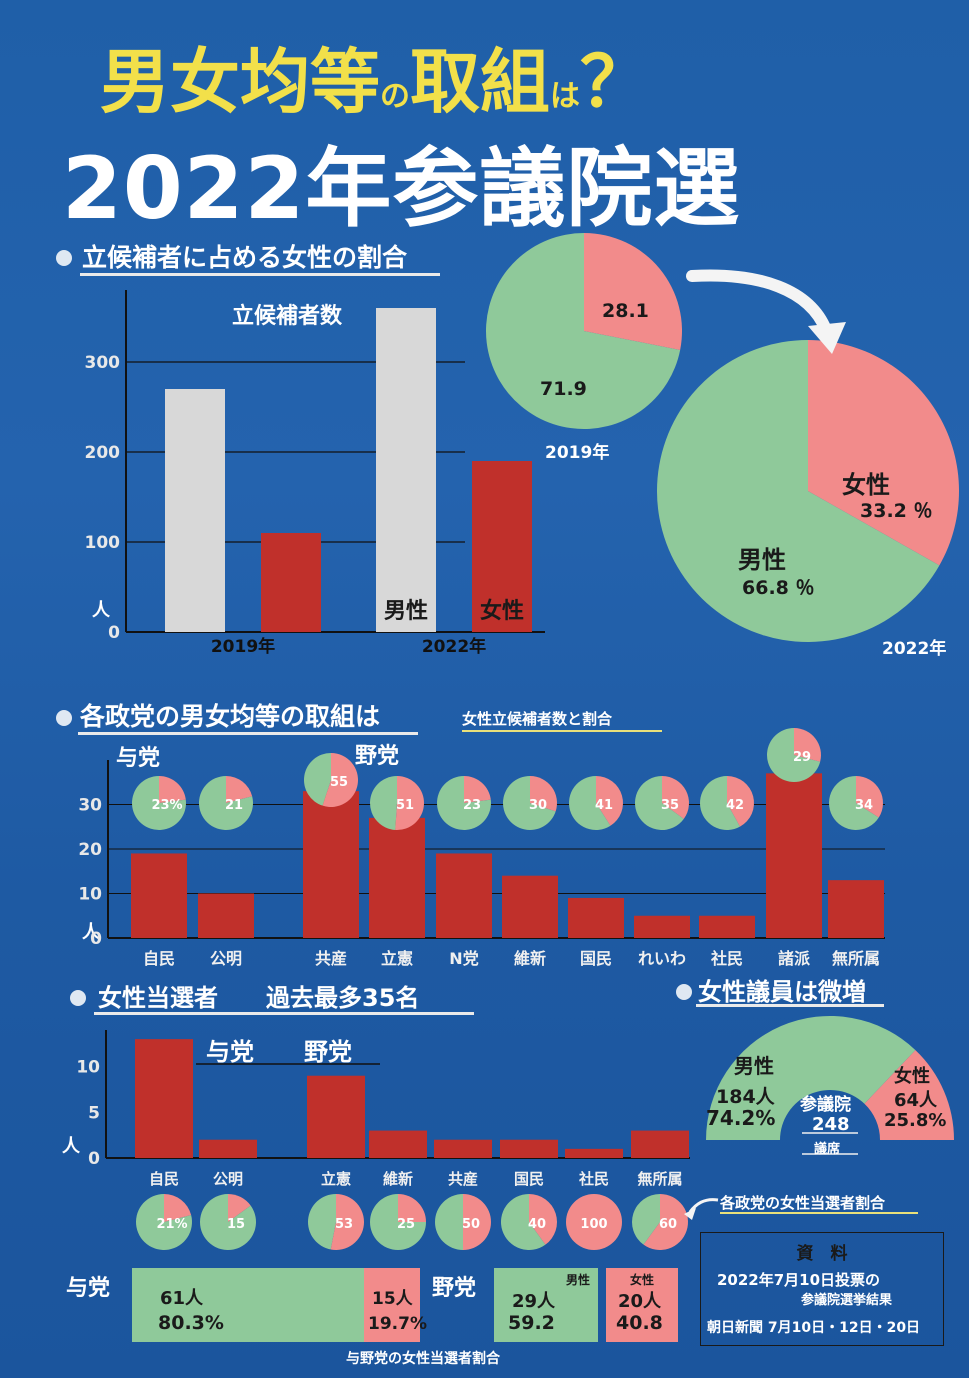 Image resolution: width=969 pixels, height=1378 pixels. I want to click on house-center-count: 248, so click(831, 1124).